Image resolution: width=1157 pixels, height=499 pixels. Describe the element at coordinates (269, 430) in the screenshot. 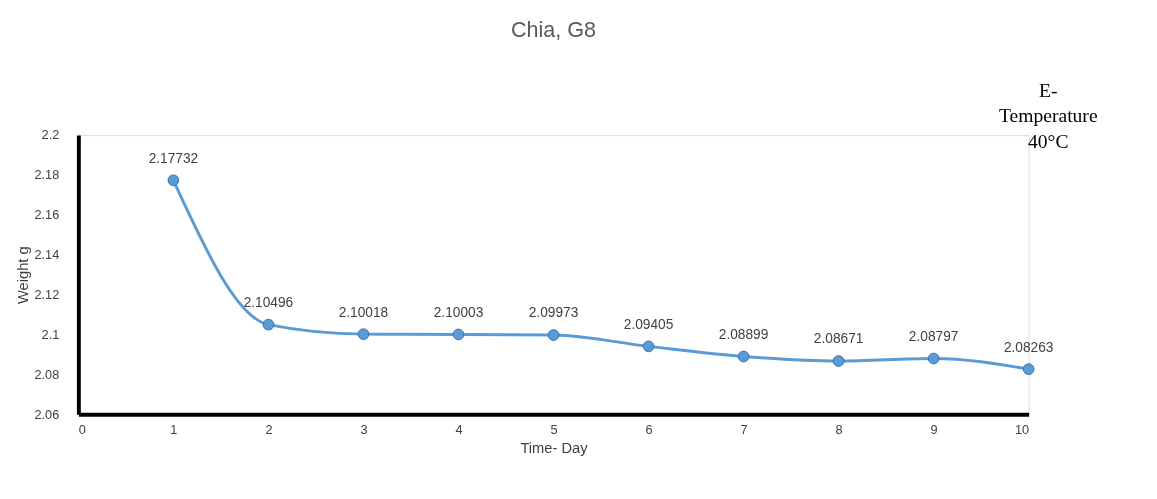

I see `x-tick-label: 2` at that location.